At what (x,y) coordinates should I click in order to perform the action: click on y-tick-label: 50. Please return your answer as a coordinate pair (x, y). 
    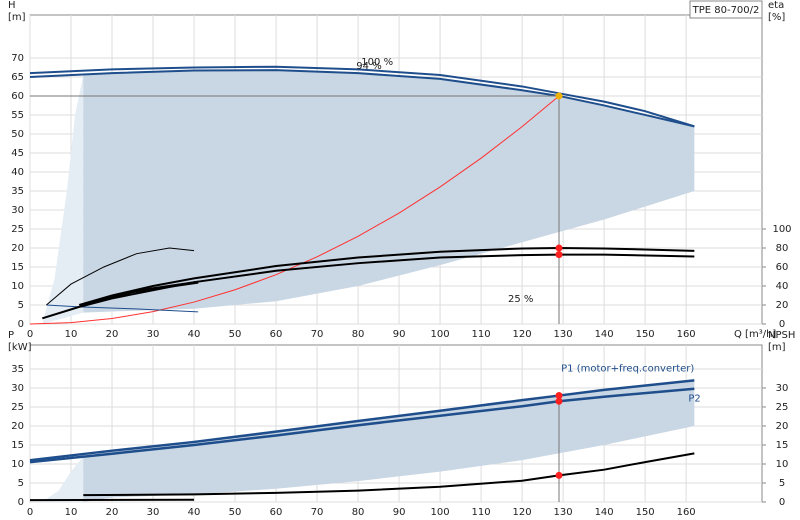
    Looking at the image, I should click on (17, 134).